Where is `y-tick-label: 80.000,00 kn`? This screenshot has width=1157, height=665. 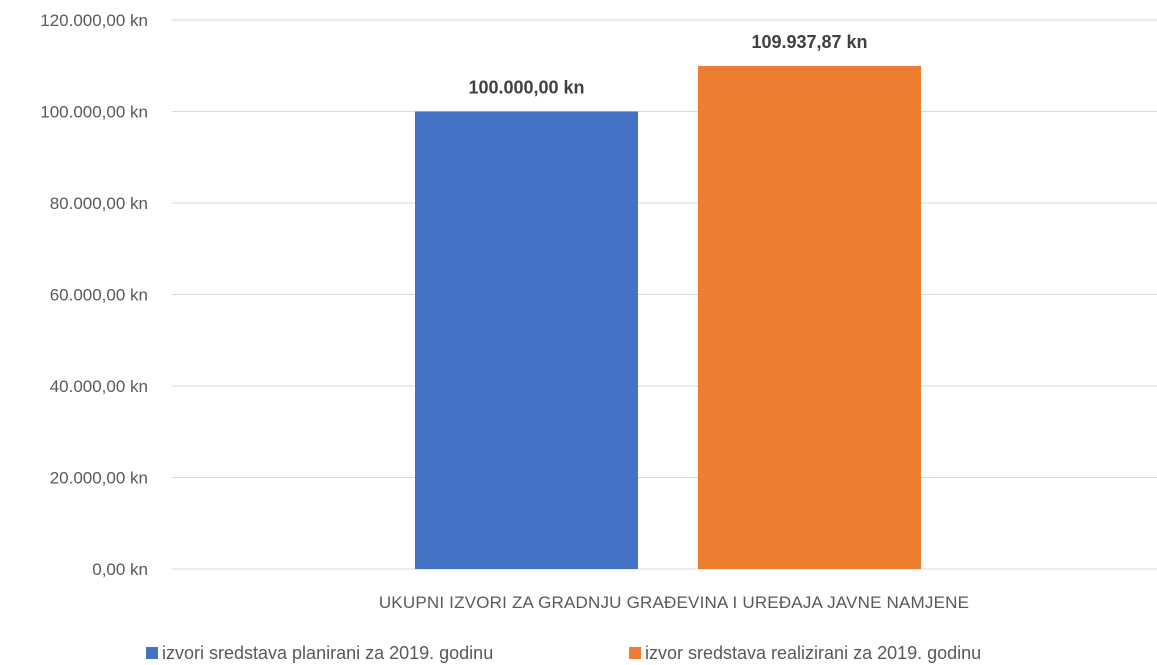
y-tick-label: 80.000,00 kn is located at coordinates (99, 203).